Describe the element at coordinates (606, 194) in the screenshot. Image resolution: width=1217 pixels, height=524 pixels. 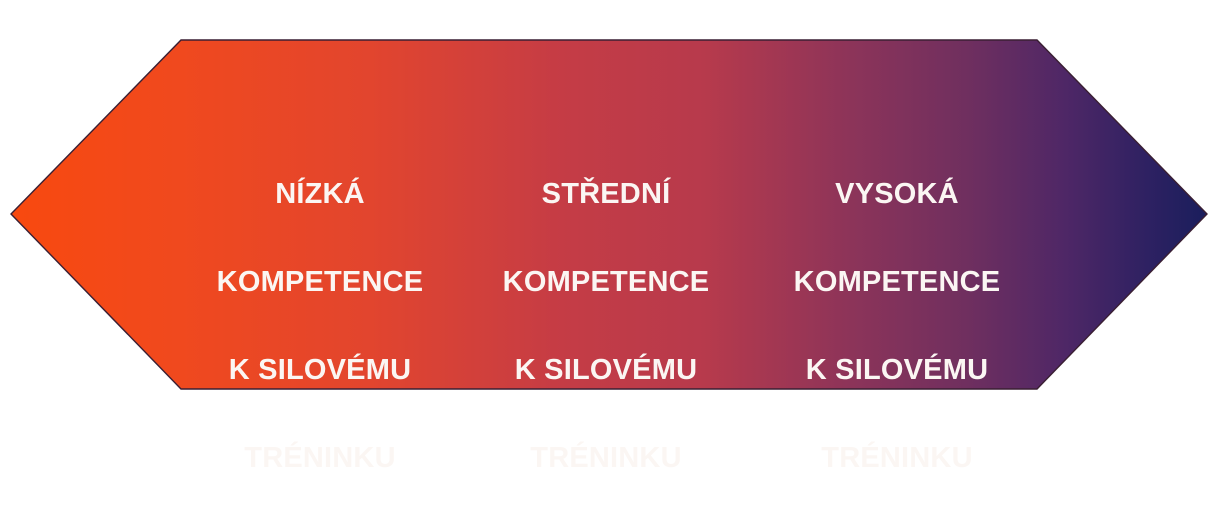
I see `stage-label-line: STŘEDNÍ` at that location.